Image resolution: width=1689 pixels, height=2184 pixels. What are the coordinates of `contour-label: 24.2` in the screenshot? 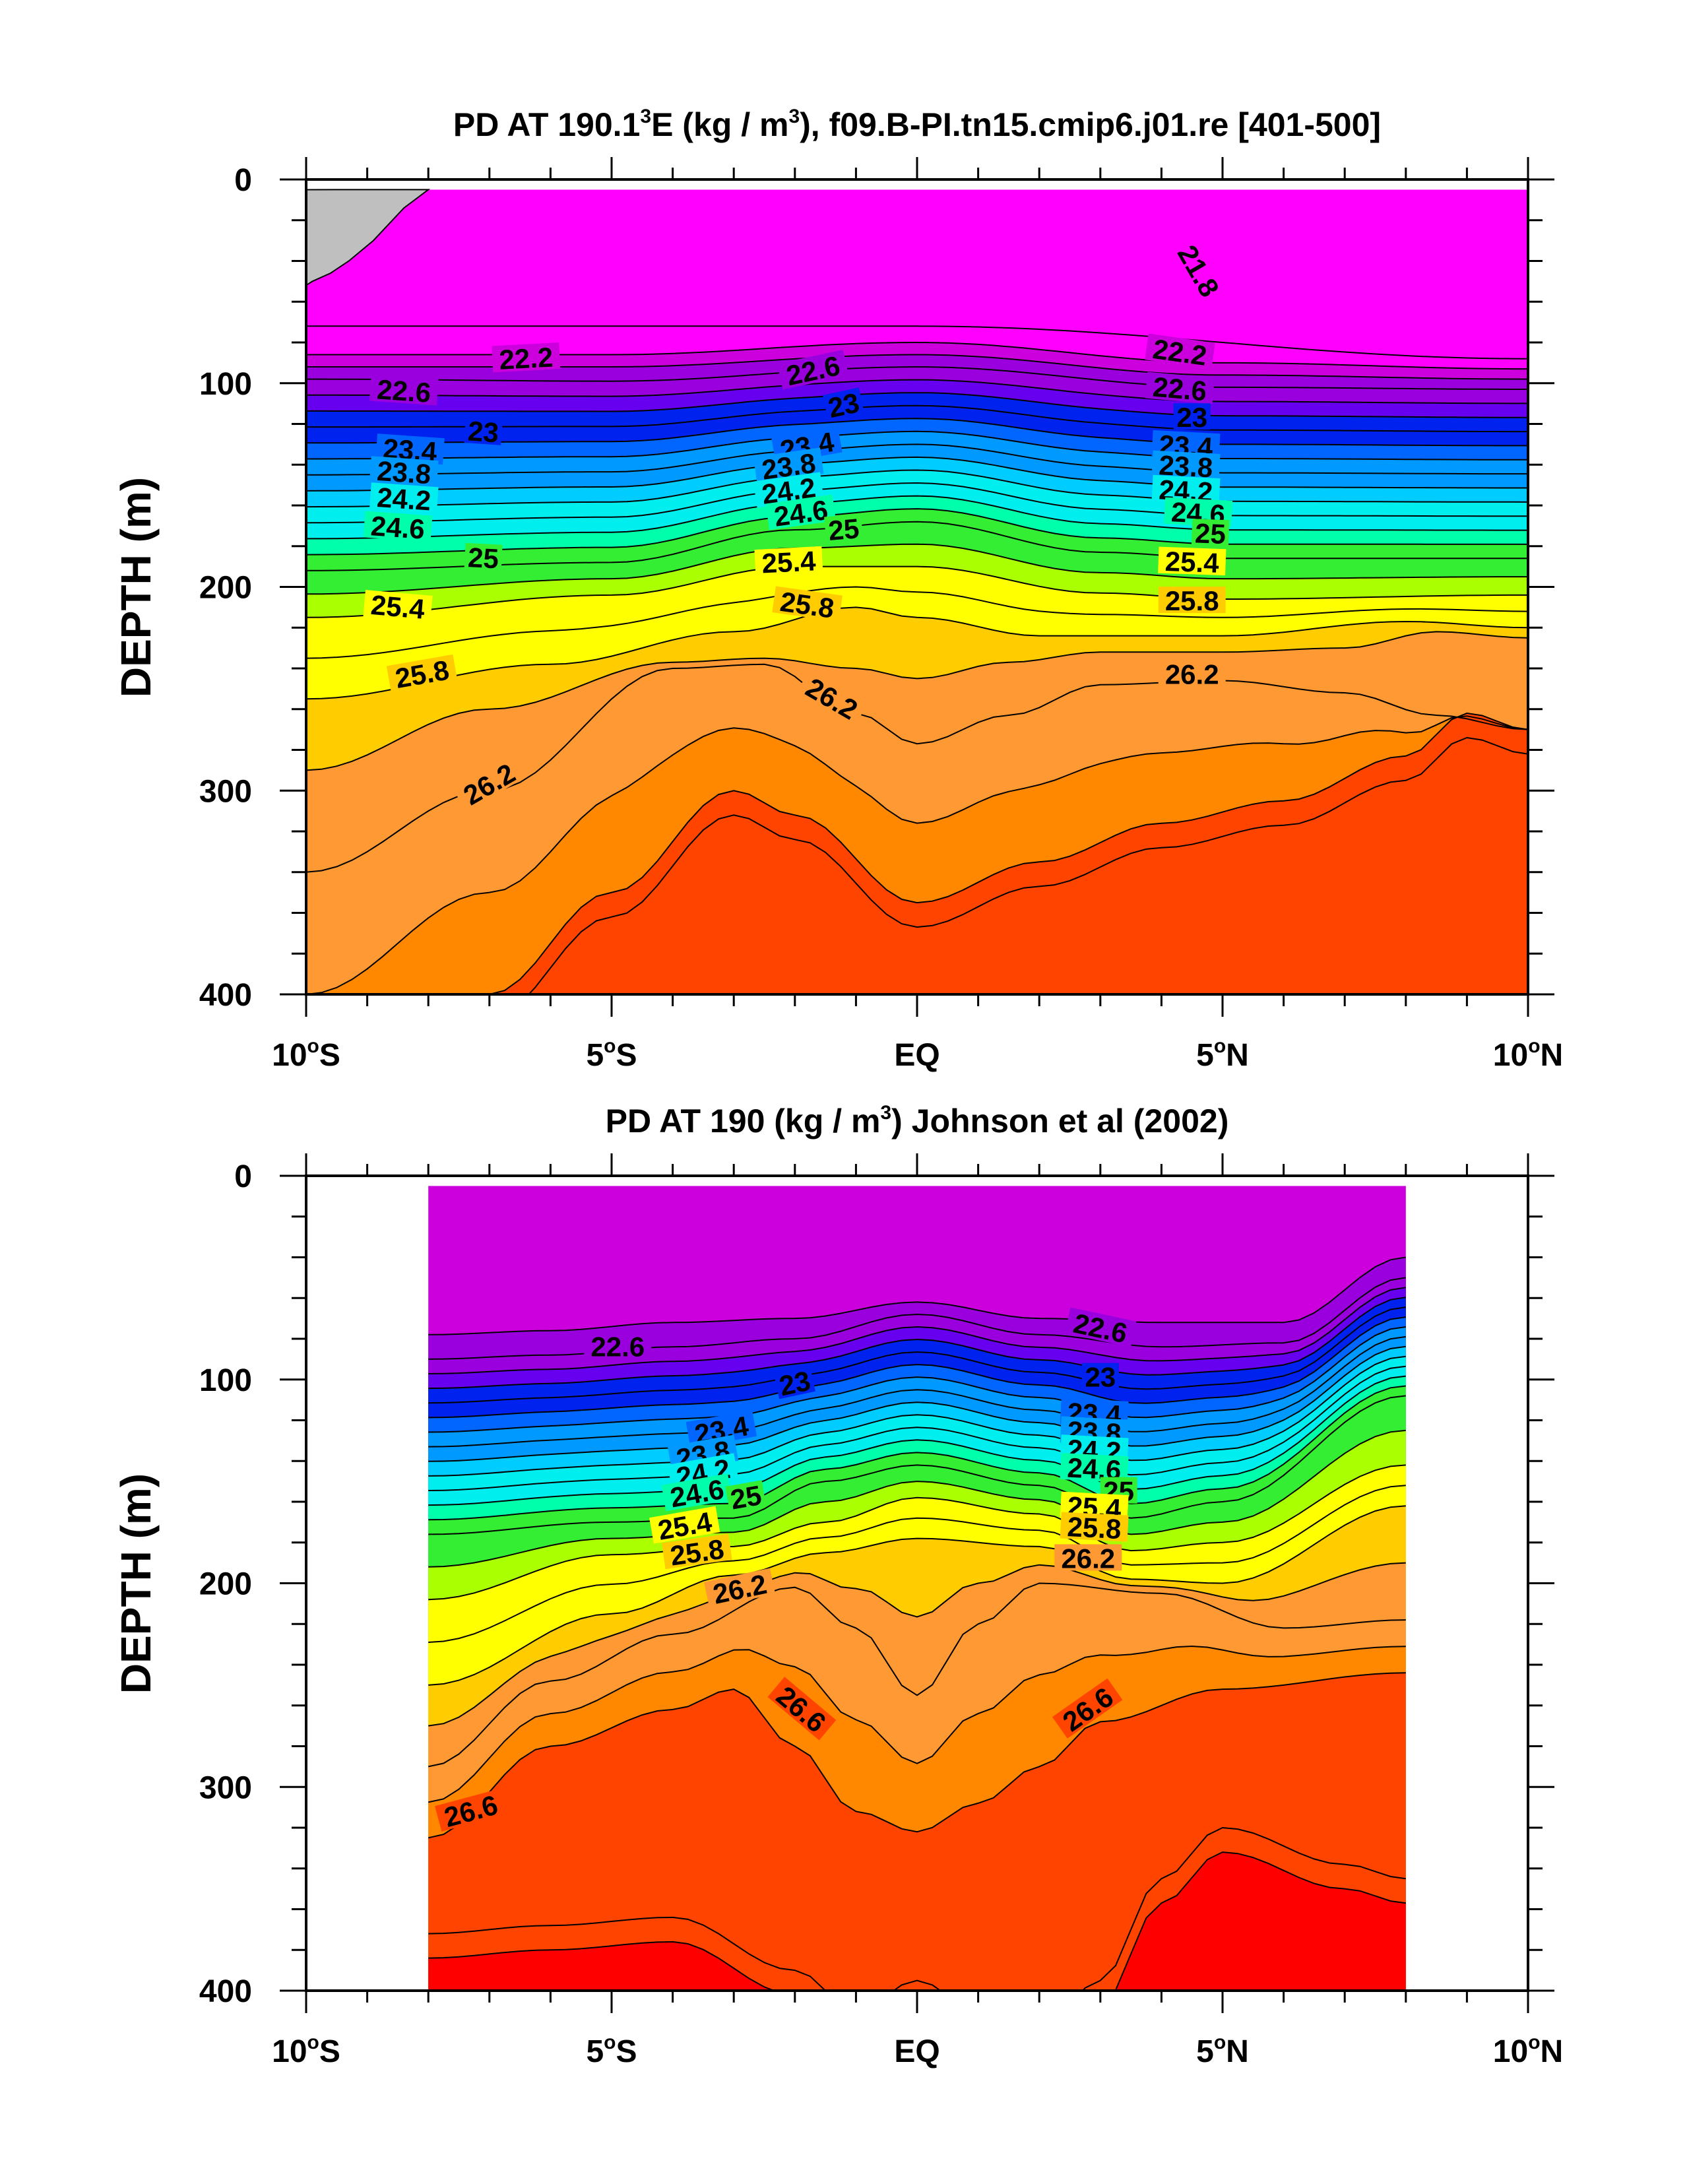 It's located at (404, 499).